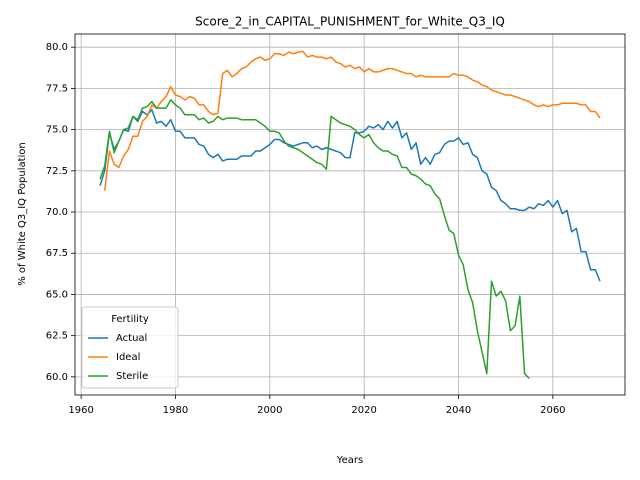 Image resolution: width=640 pixels, height=480 pixels. I want to click on y-tick-label: 60.0, so click(57, 377).